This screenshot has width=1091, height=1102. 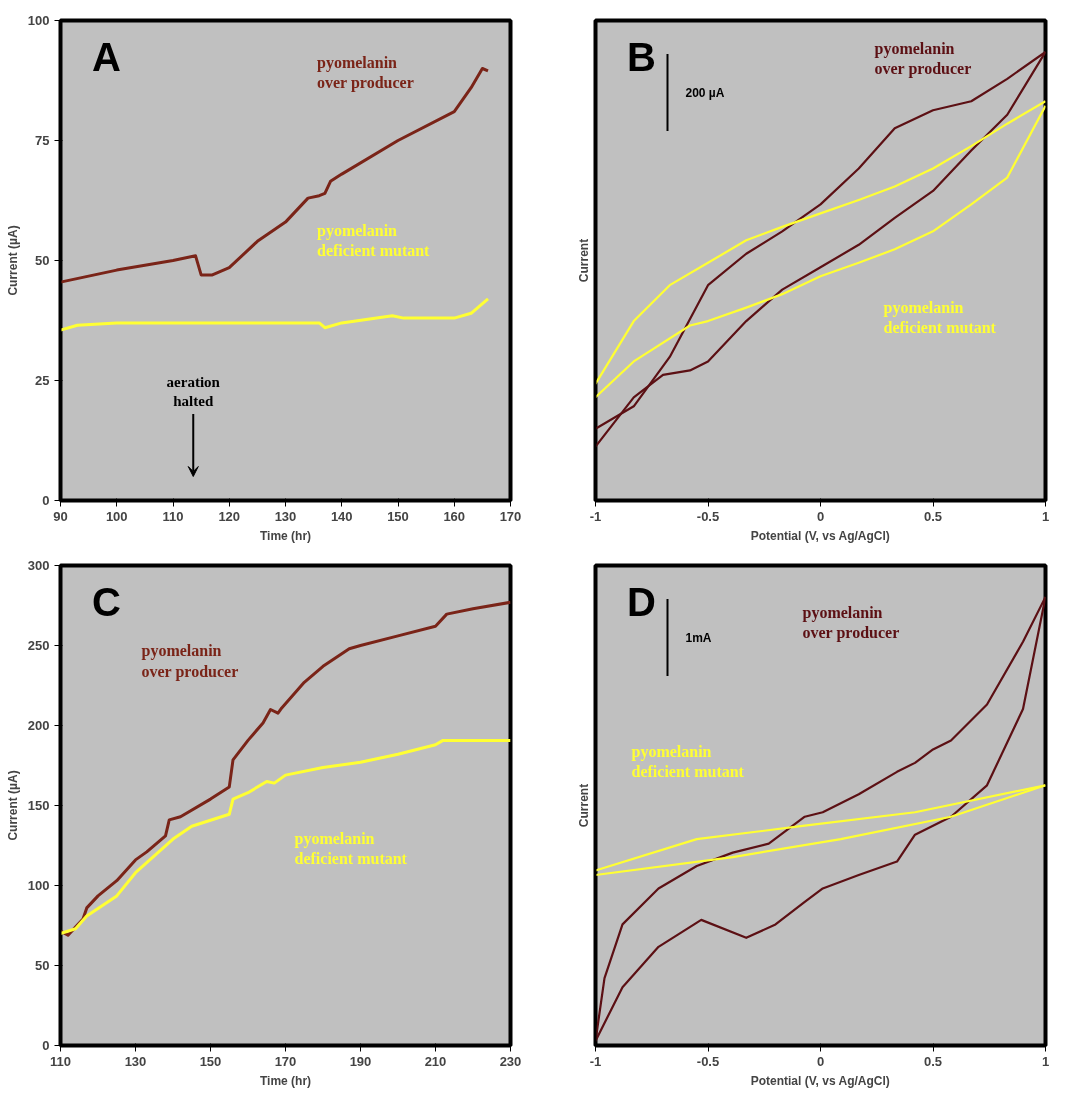 What do you see at coordinates (38, 565) in the screenshot?
I see `y-tick-label: 300` at bounding box center [38, 565].